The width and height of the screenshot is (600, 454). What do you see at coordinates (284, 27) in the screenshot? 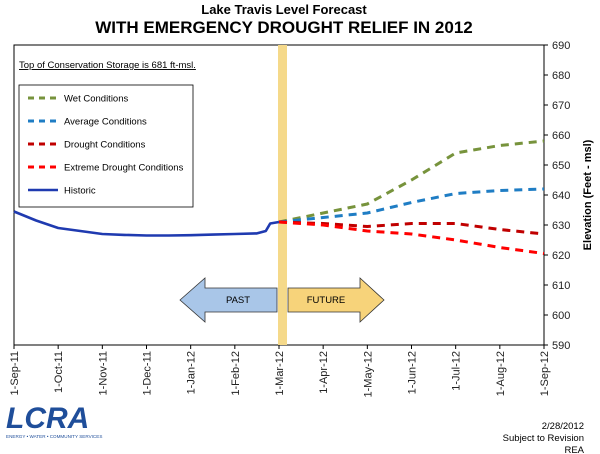
I see `chart-title: WITH EMERGENCY DROUGHT RELIEF IN 2012` at bounding box center [284, 27].